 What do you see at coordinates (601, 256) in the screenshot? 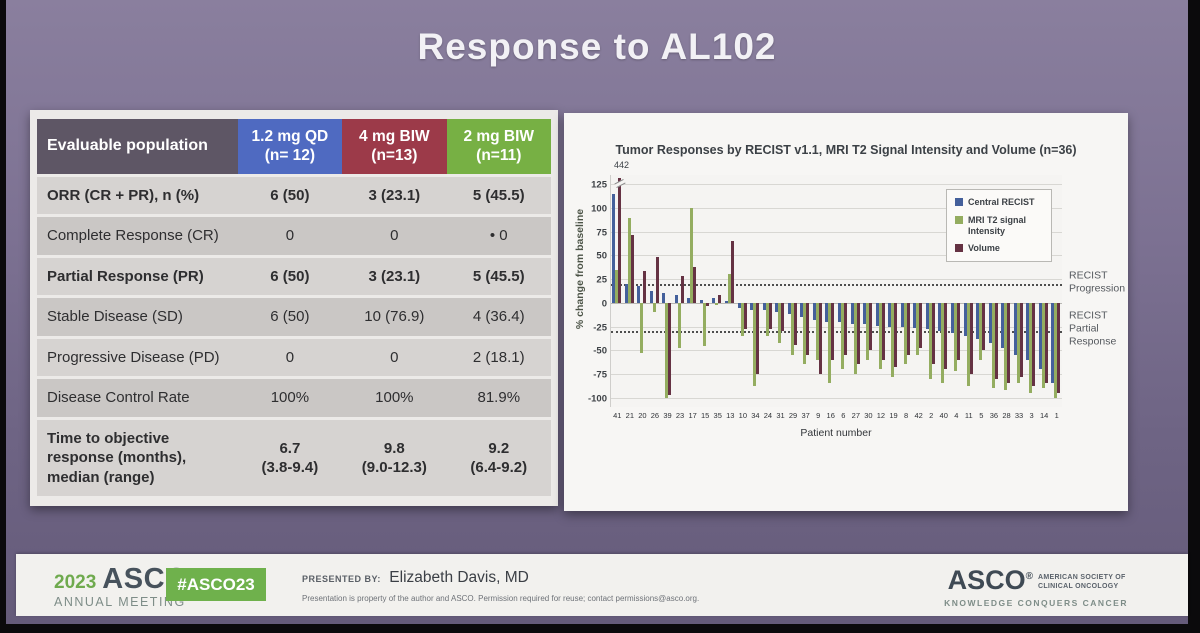
I see `y-tick-label: 50` at bounding box center [601, 256].